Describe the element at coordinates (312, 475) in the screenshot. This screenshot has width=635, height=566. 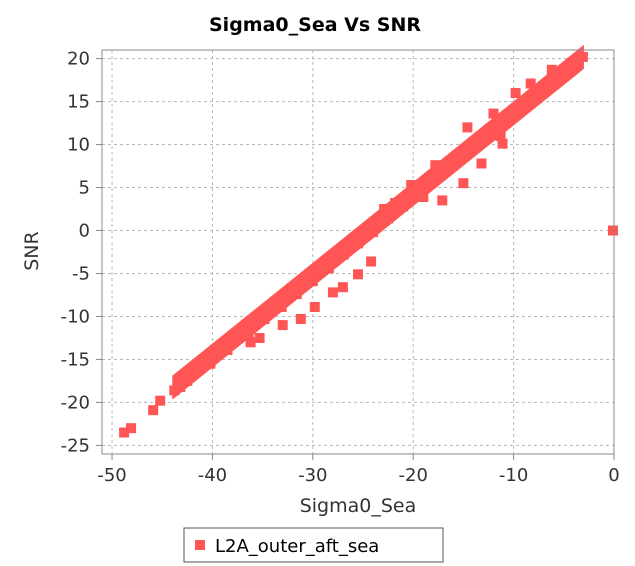
I see `x-tick-label: -30` at that location.